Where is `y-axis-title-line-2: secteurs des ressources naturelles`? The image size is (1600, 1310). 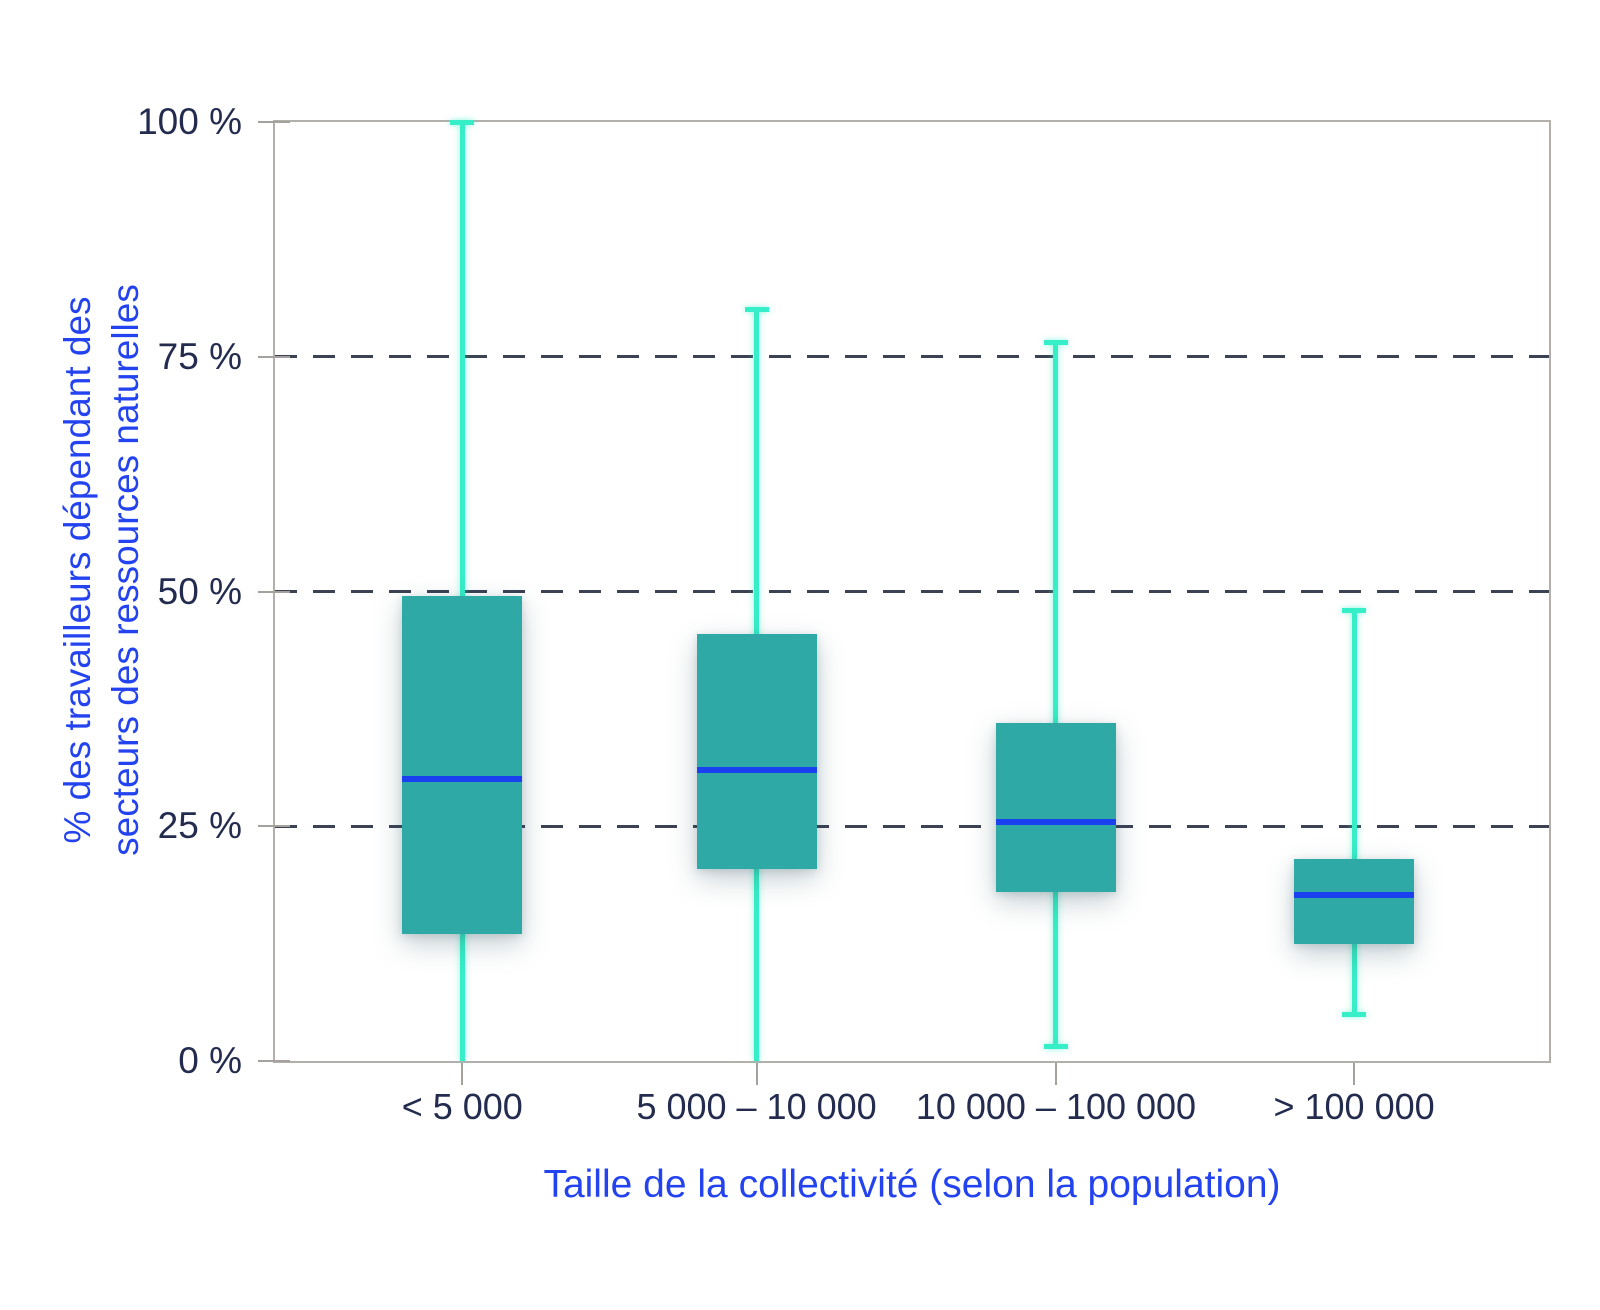 y-axis-title-line-2: secteurs des ressources naturelles is located at coordinates (125, 570).